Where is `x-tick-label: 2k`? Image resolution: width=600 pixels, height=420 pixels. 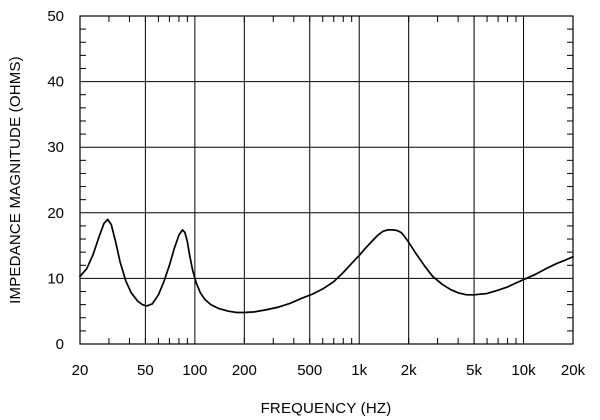
x-tick-label: 2k is located at coordinates (409, 370).